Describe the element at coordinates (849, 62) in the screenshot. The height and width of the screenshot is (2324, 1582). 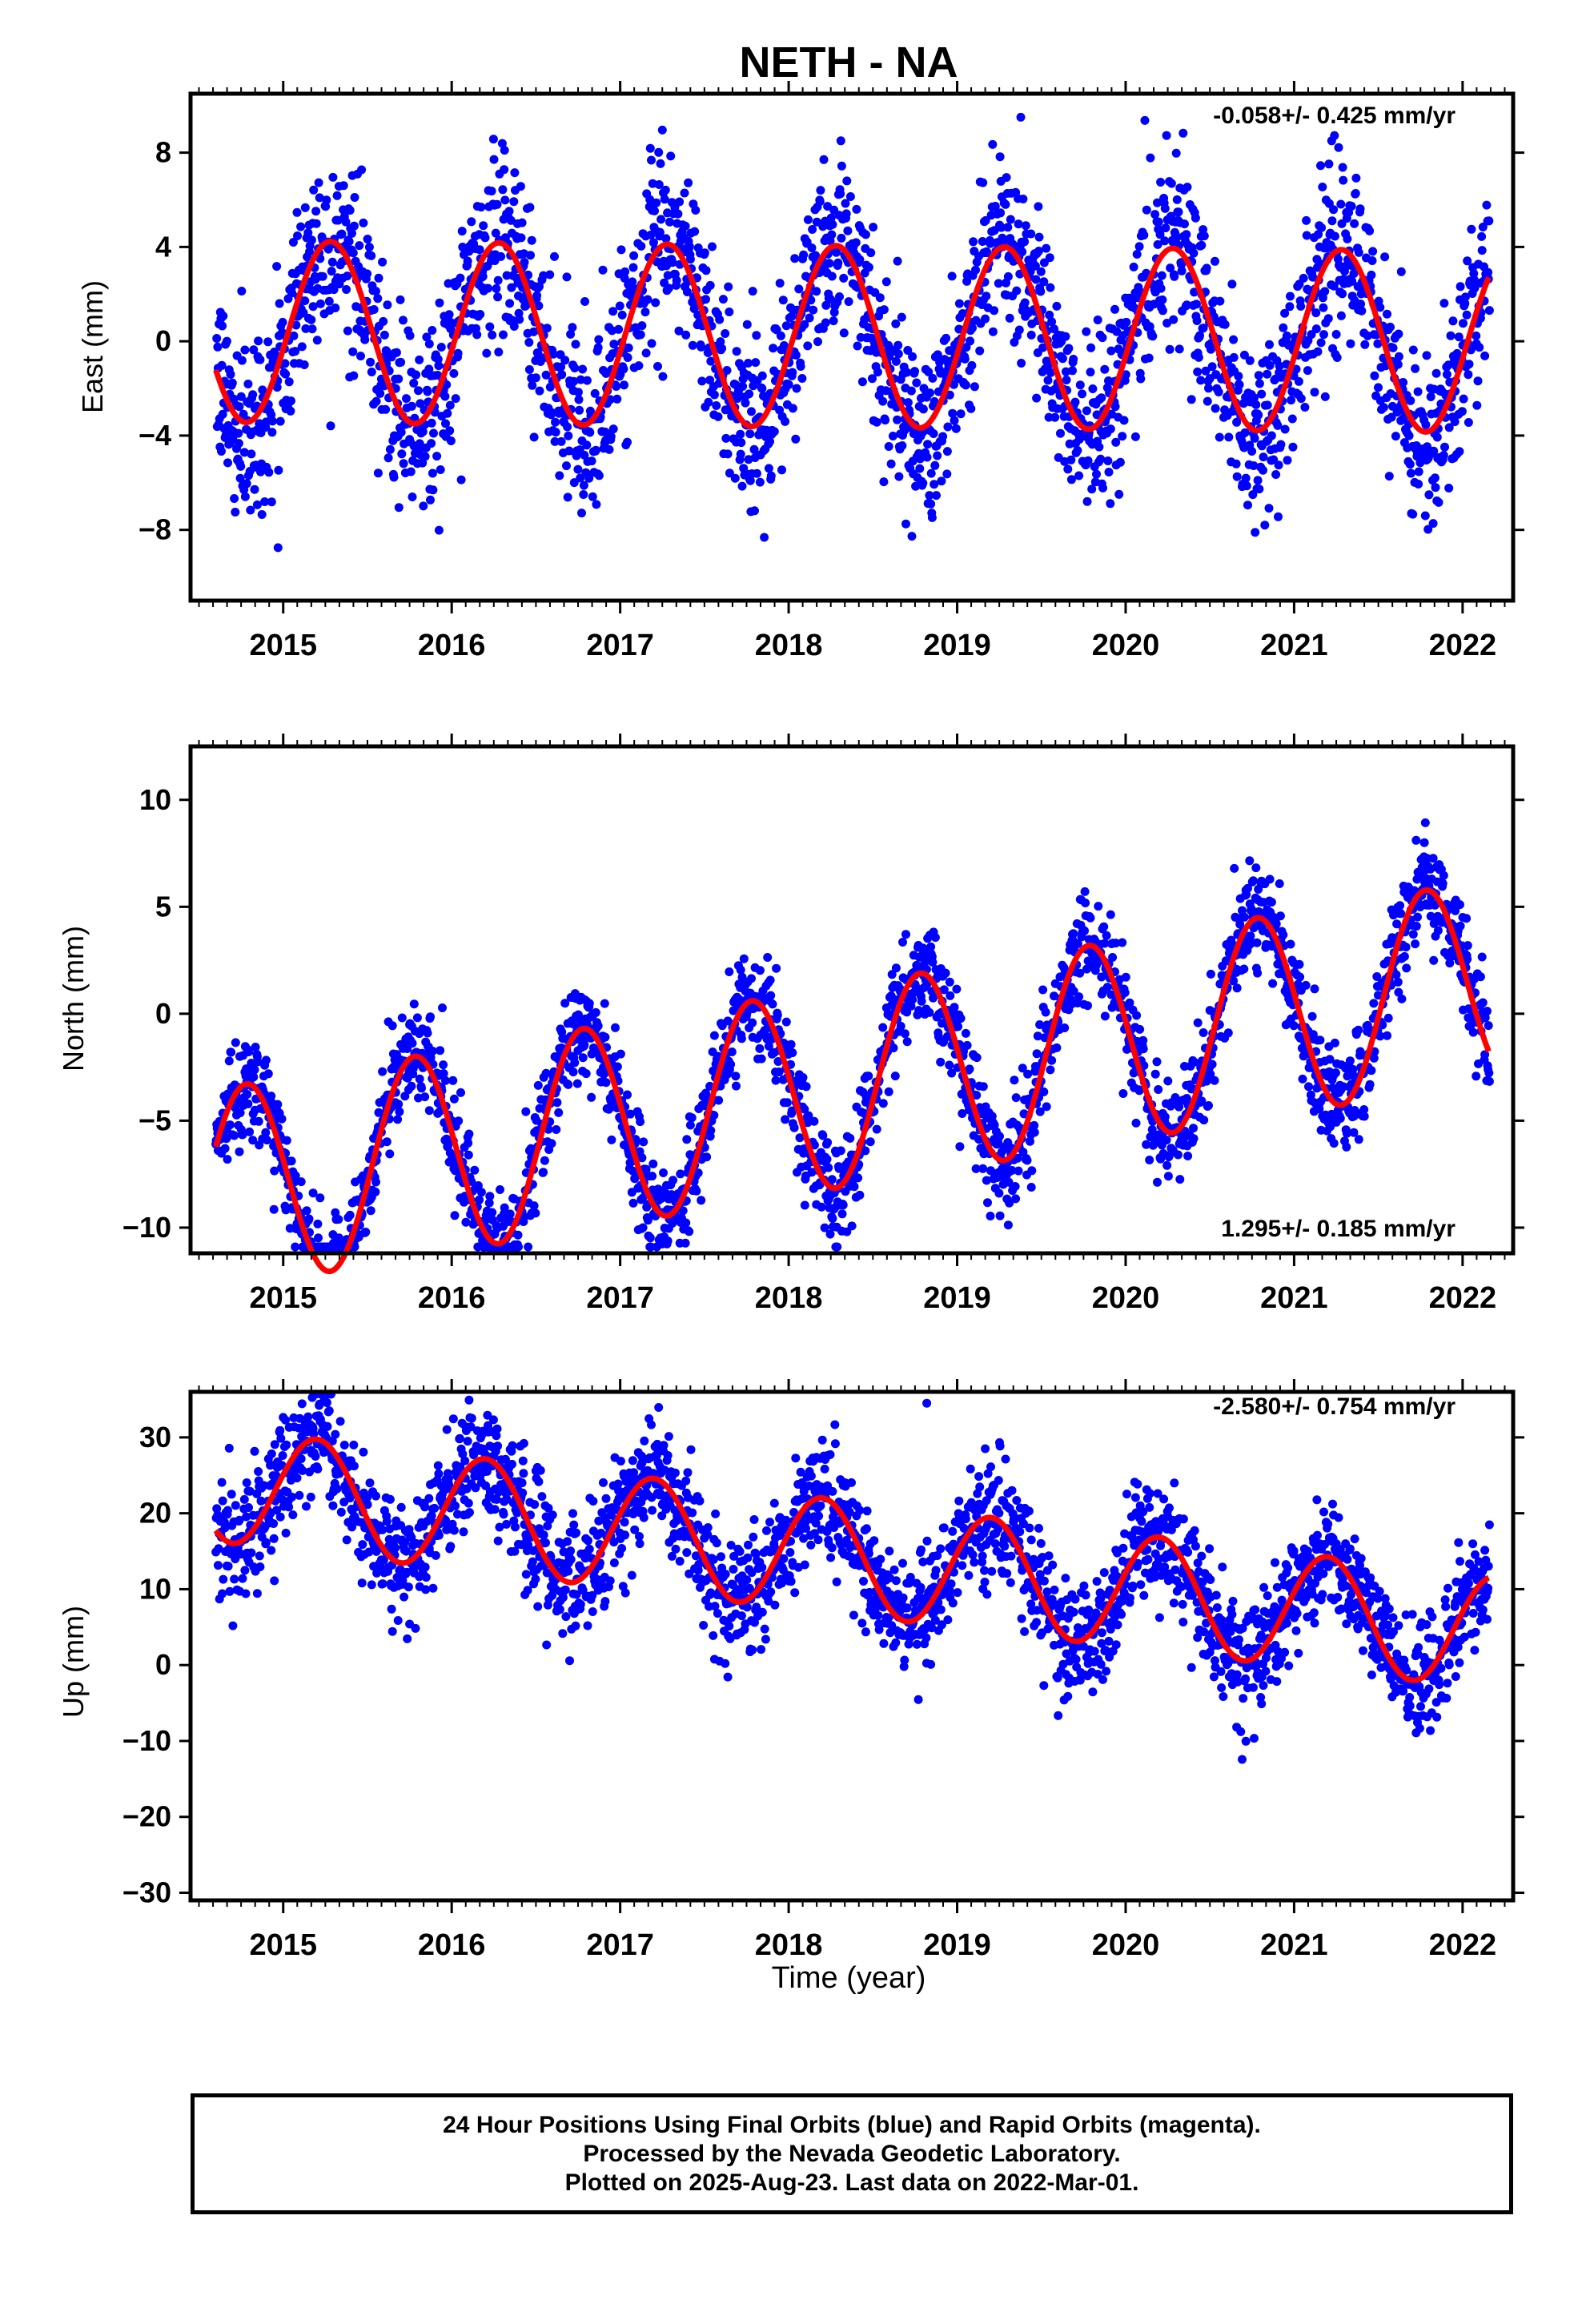
I see `figure-title: NETH - NA` at that location.